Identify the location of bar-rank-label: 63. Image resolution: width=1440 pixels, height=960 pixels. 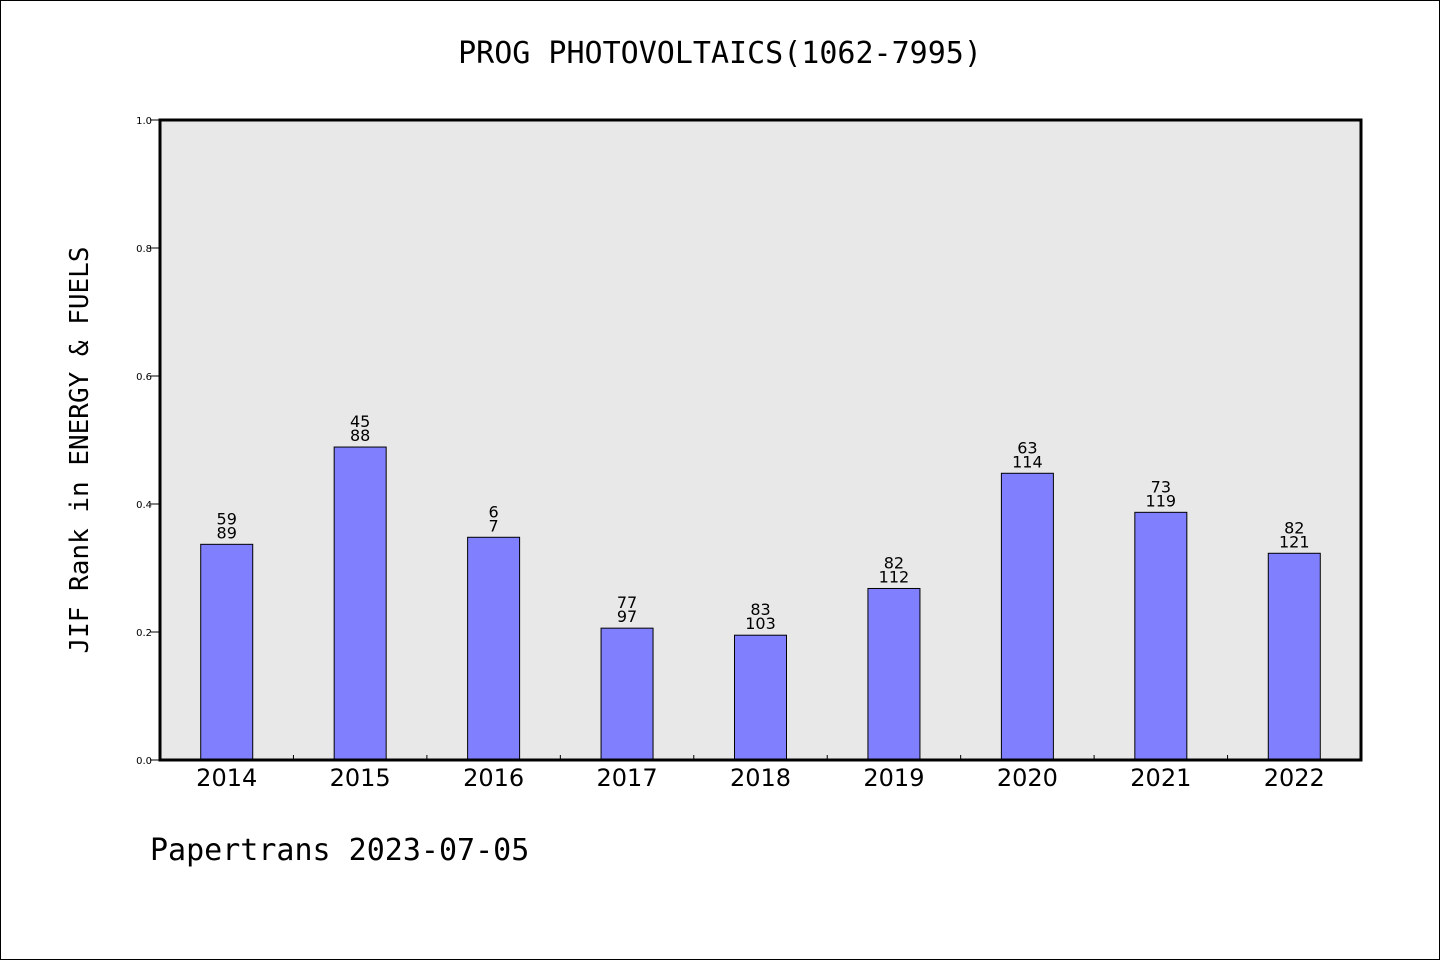
(1027, 447).